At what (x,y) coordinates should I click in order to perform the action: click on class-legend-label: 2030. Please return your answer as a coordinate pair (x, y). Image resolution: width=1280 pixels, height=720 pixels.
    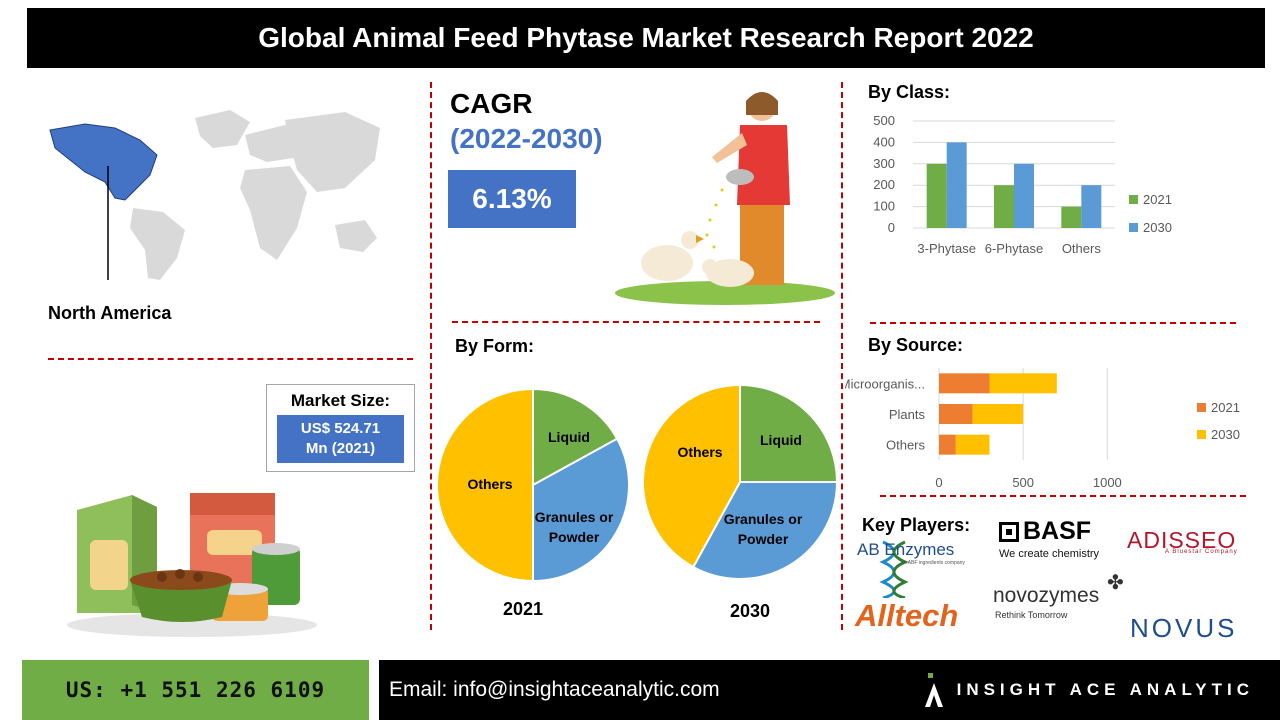
    Looking at the image, I should click on (1157, 227).